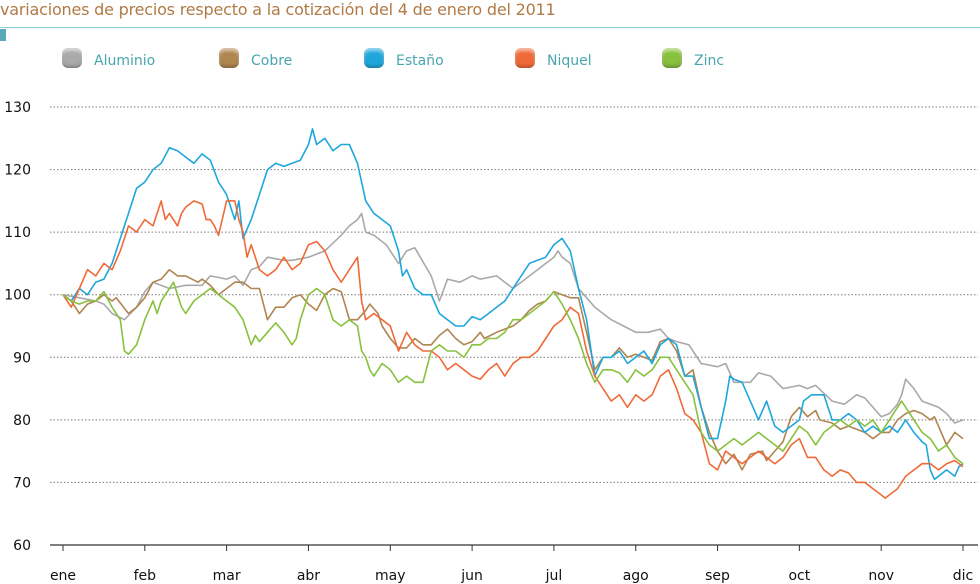 The width and height of the screenshot is (980, 584). Describe the element at coordinates (963, 576) in the screenshot. I see `x-tick-label: dic` at that location.